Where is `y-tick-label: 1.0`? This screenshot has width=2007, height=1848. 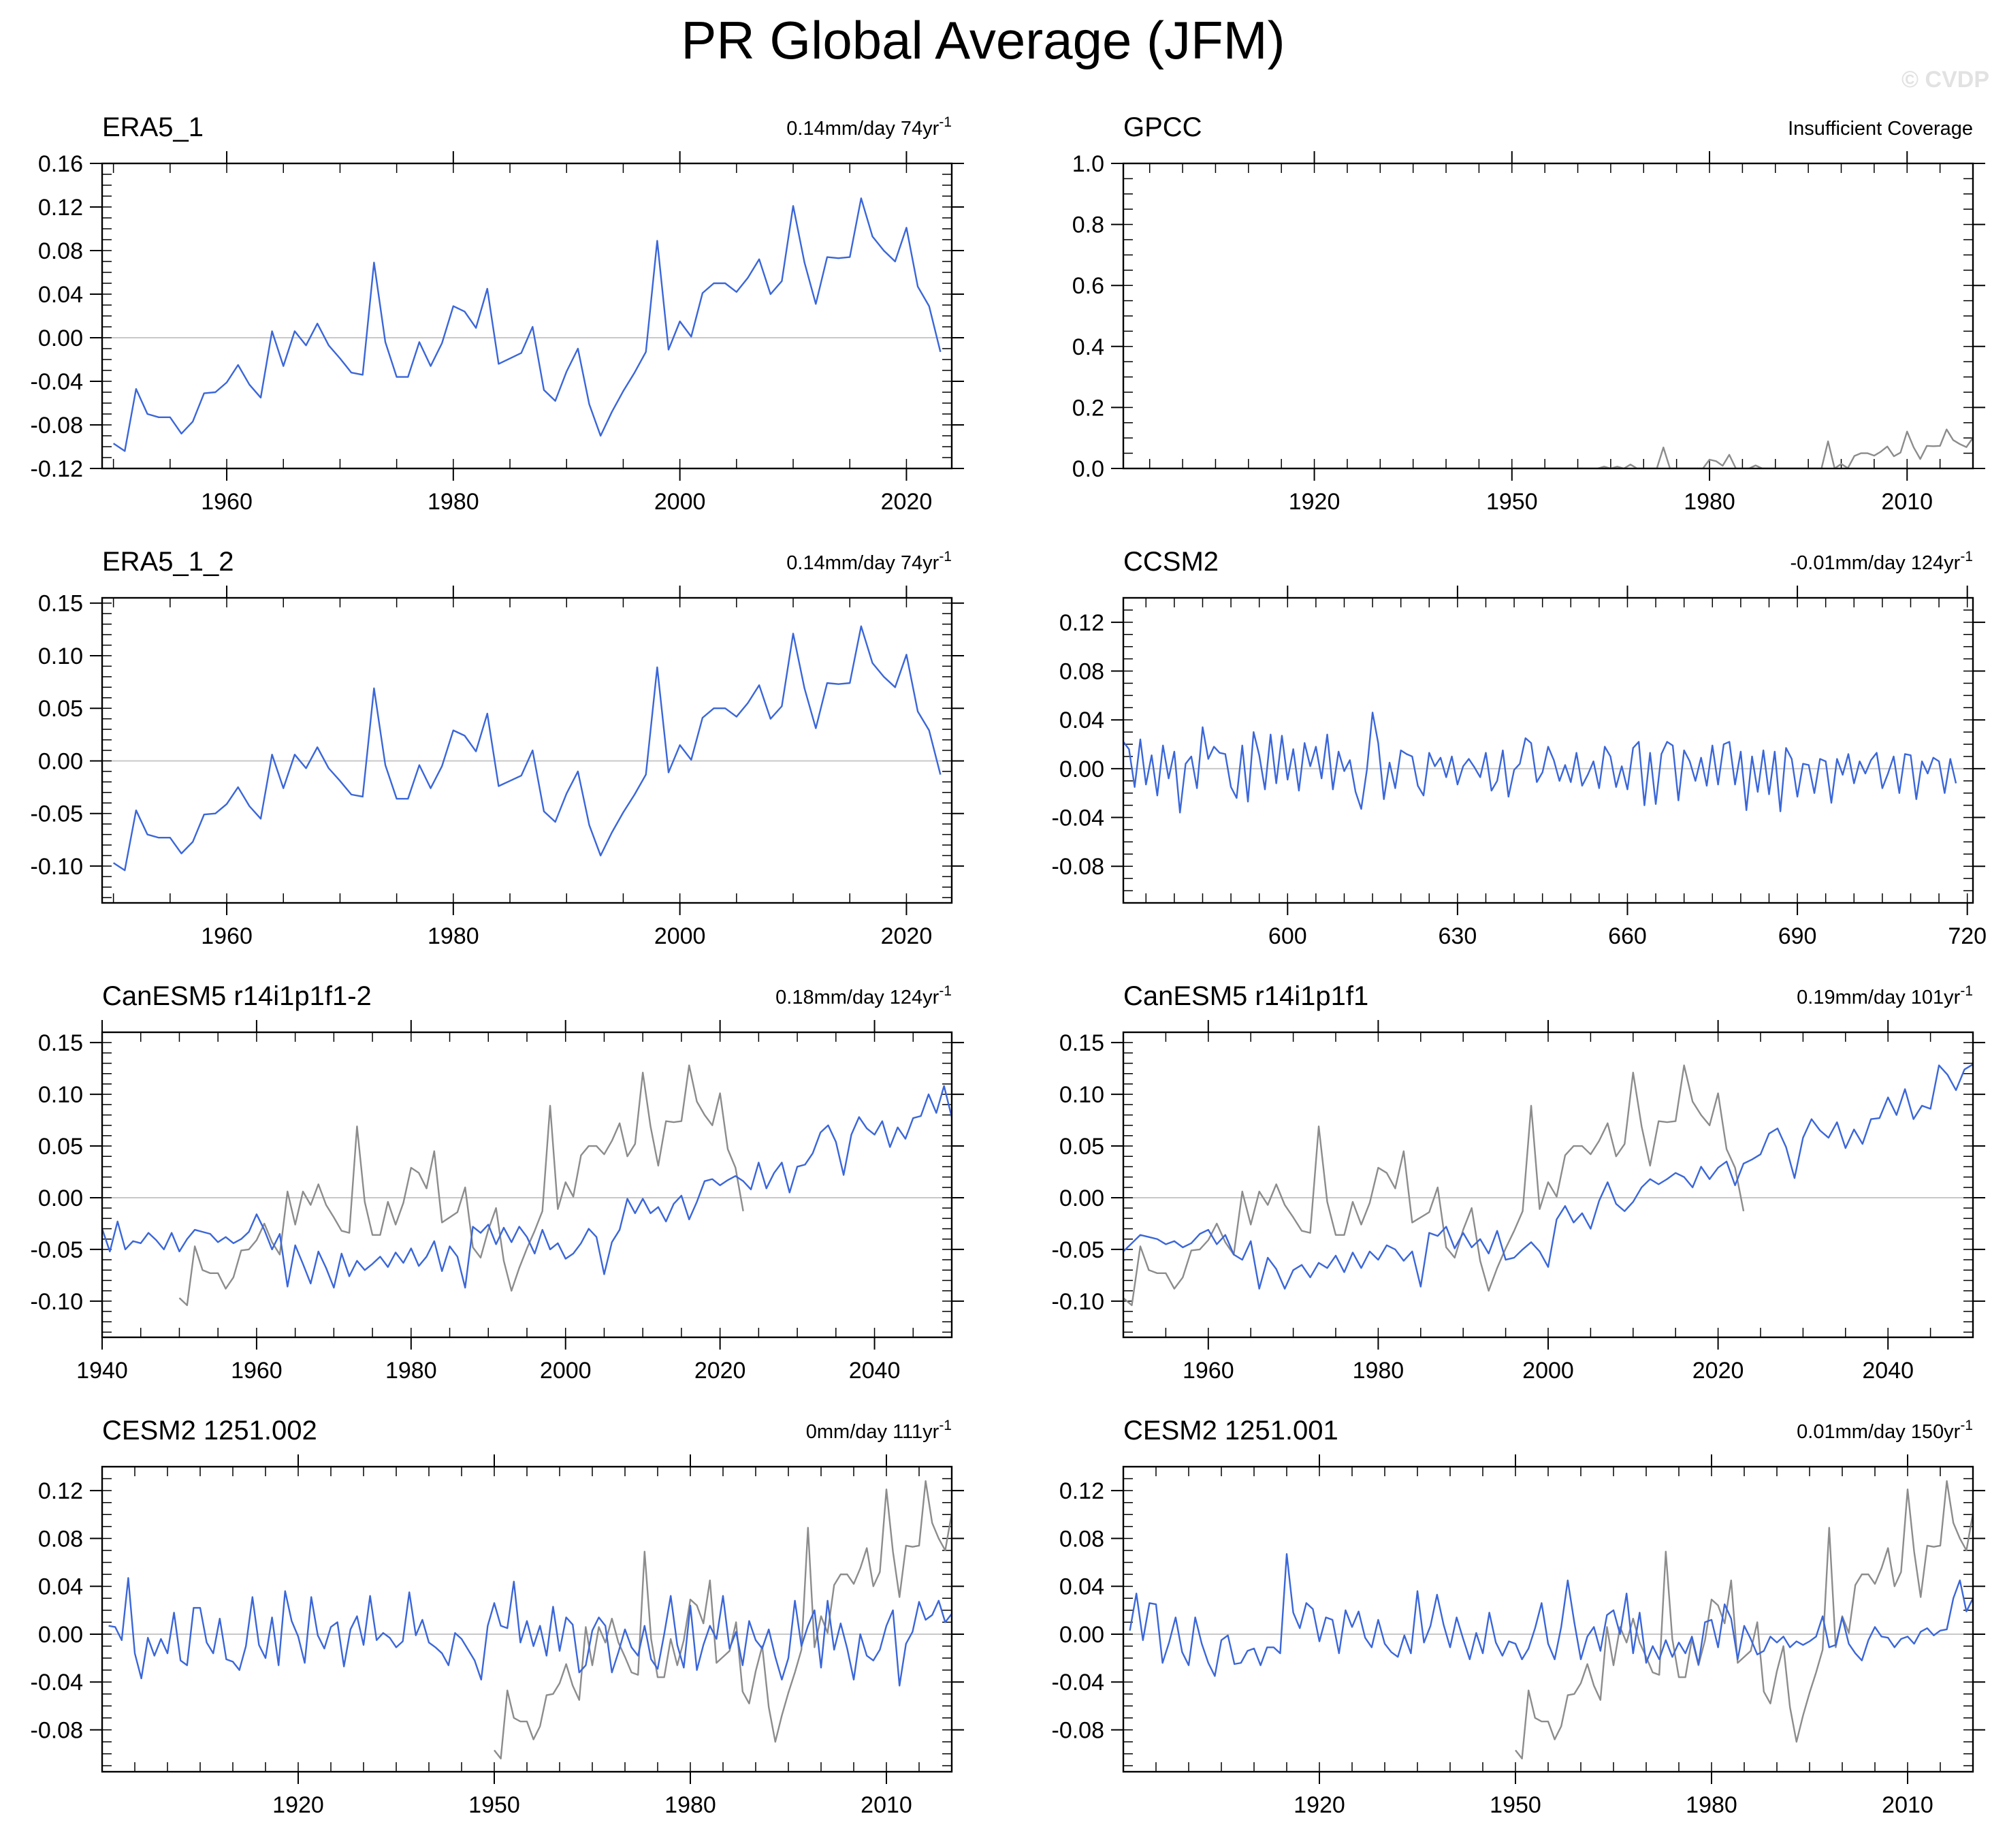 y-tick-label: 1.0 is located at coordinates (1088, 164).